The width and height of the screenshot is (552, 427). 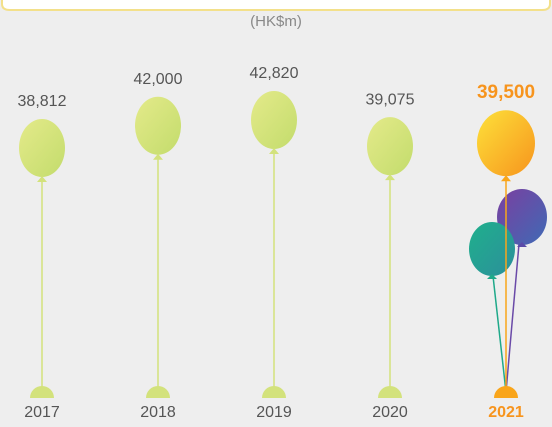 I want to click on x-tick-label: 2017, so click(x=42, y=412).